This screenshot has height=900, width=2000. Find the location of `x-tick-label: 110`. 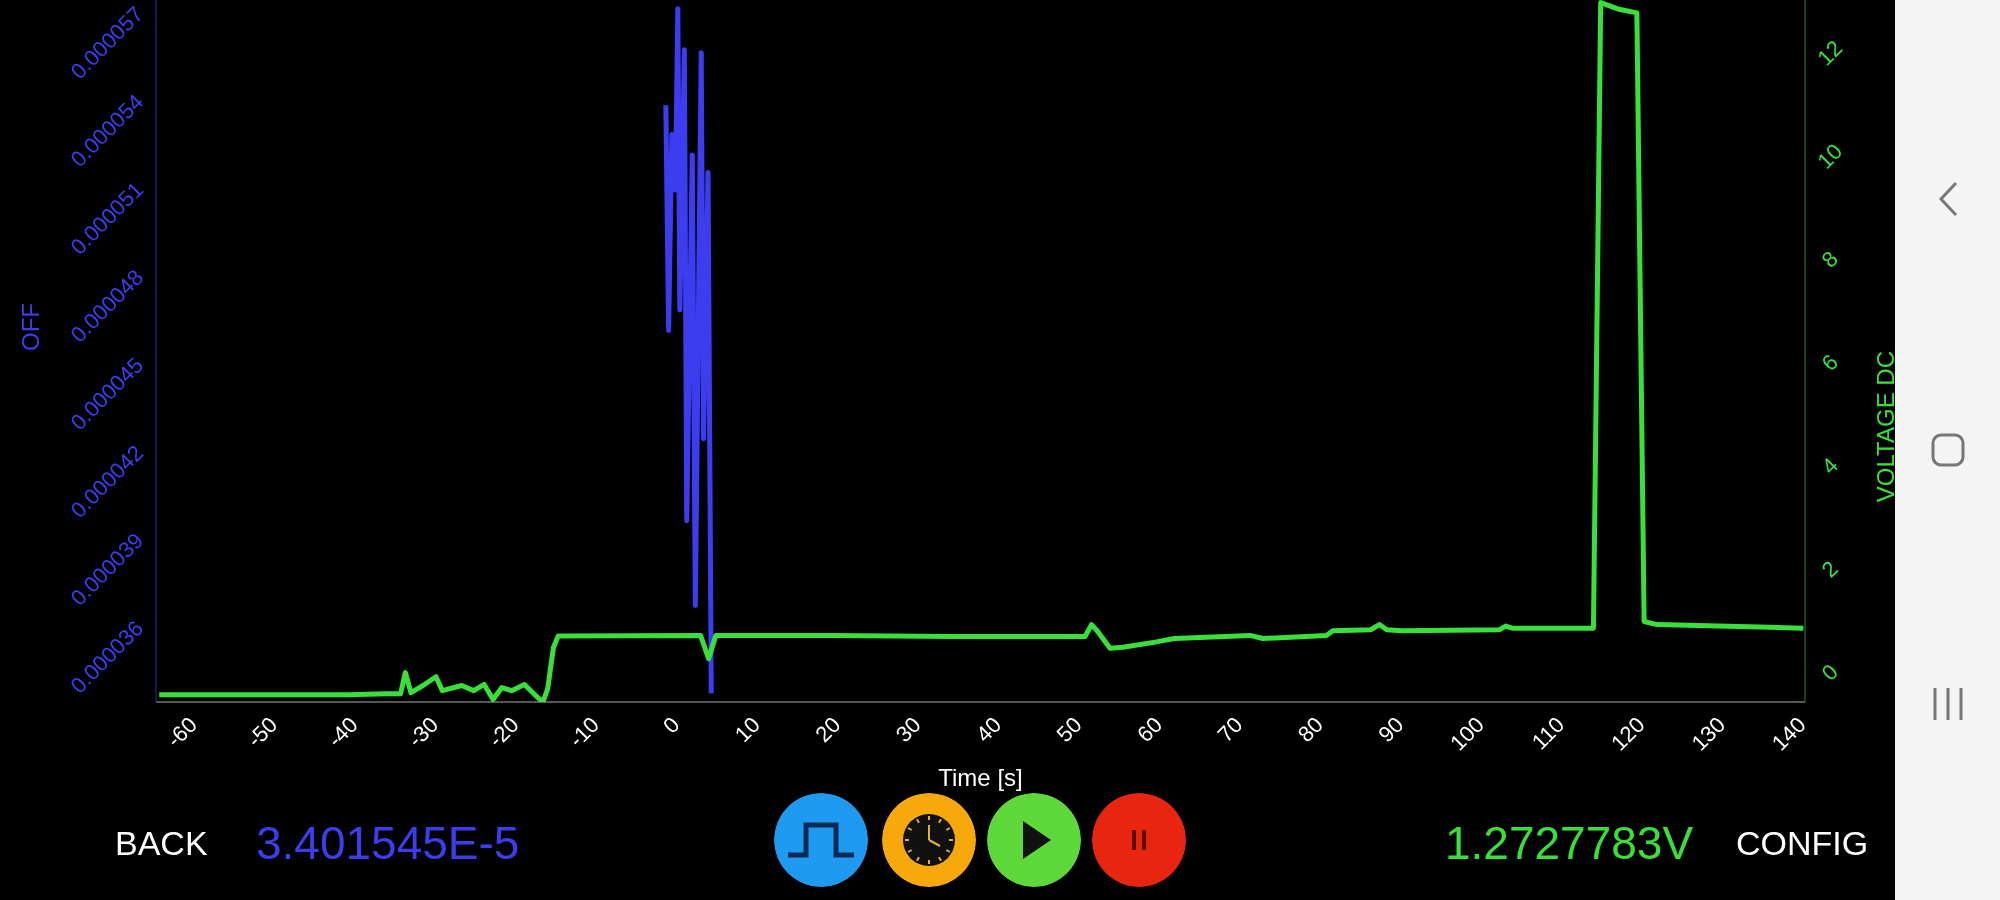

x-tick-label: 110 is located at coordinates (1548, 733).